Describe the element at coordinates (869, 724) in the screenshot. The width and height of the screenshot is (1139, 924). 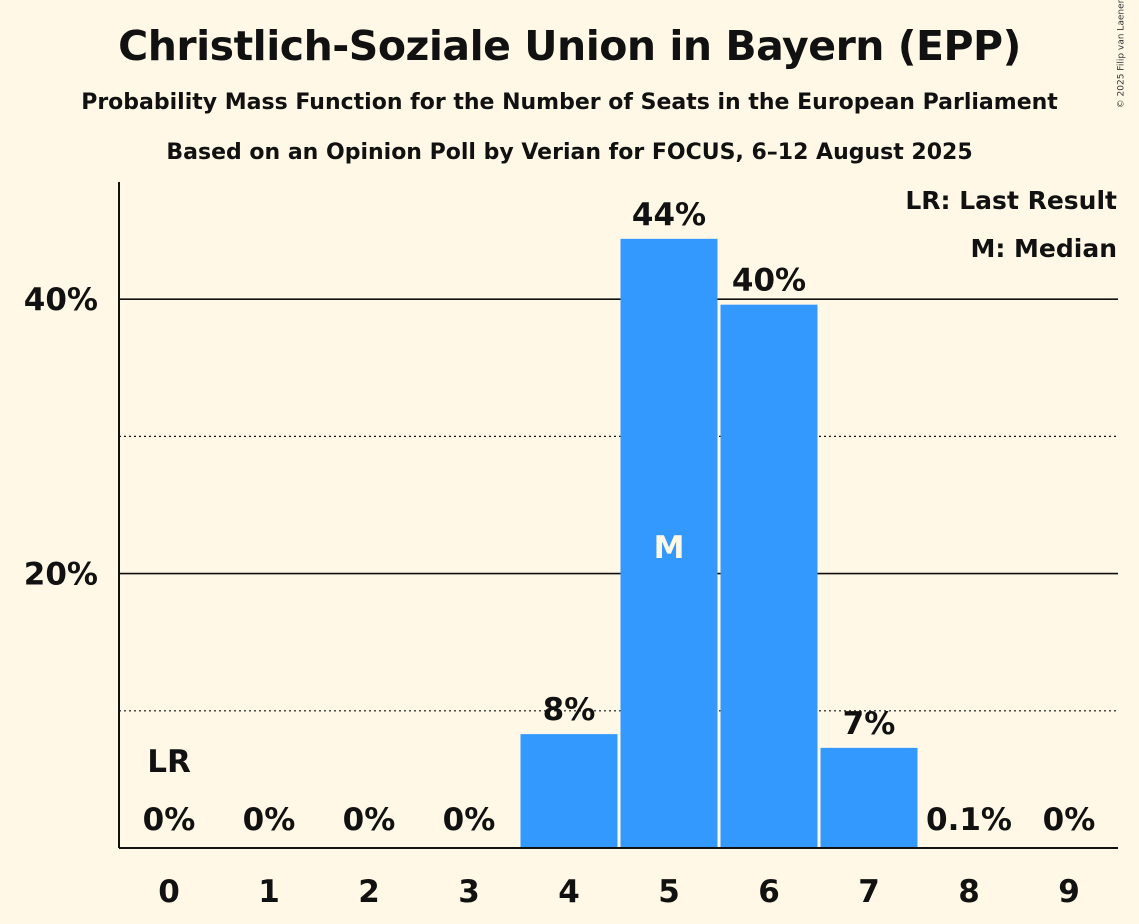
I see `value-label: 7%` at that location.